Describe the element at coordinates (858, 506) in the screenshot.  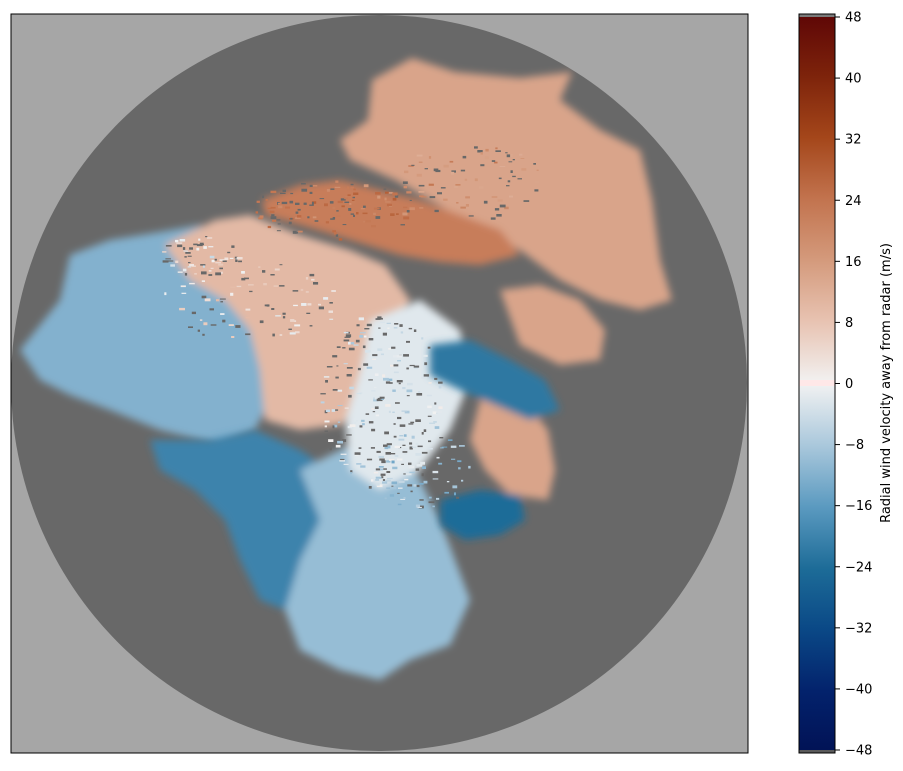
I see `colorbar-tick-label: −16` at that location.